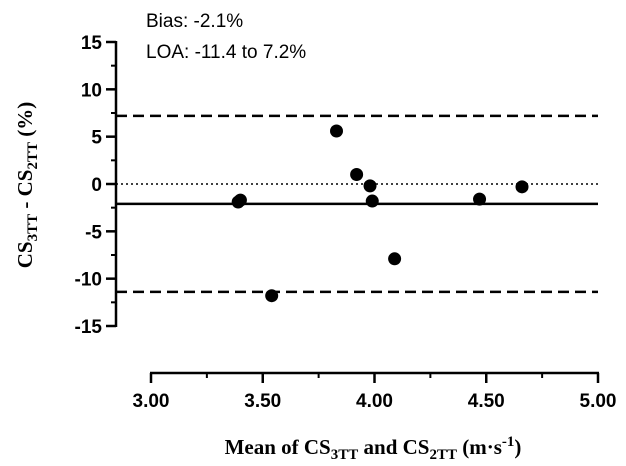 The image size is (626, 466). I want to click on y-axis: 15 10 5 0 -5 -10 -15, so click(96, 185).